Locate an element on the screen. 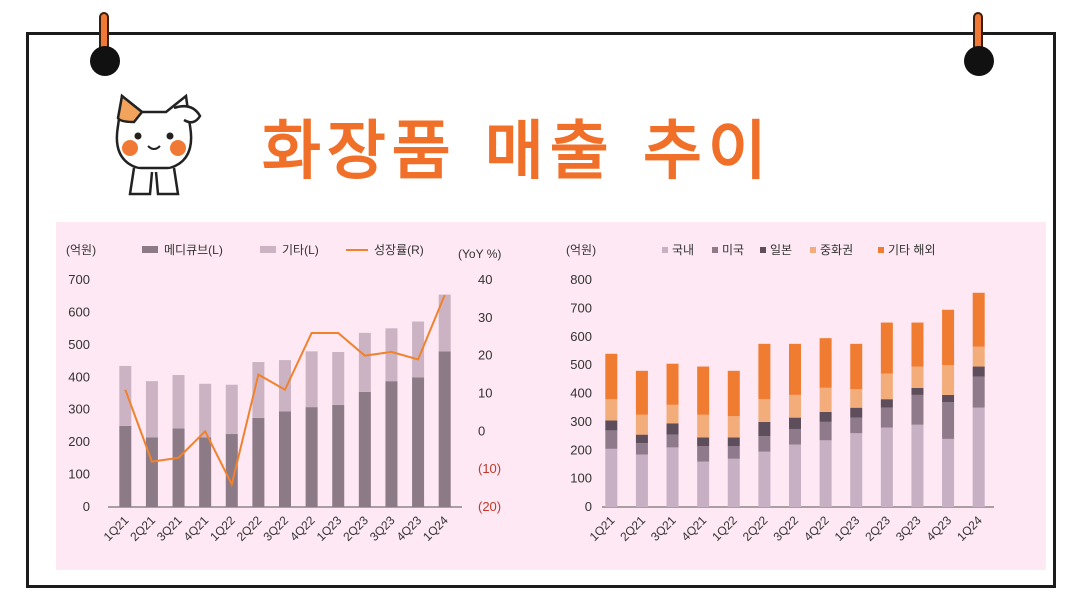  x-tick-label: 1Q23 is located at coordinates (329, 528).